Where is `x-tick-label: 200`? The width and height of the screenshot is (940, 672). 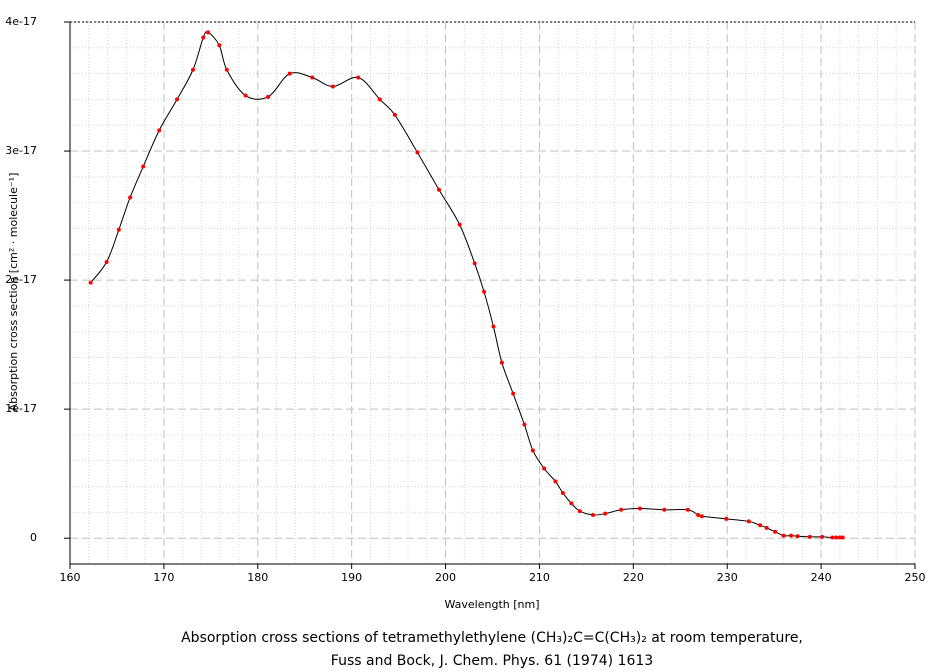
x-tick-label: 200 is located at coordinates (445, 577).